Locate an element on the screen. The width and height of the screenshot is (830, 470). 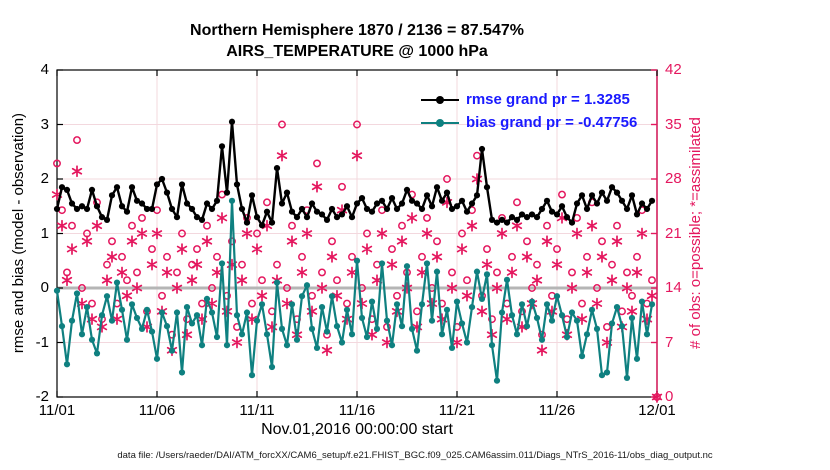
tick-label: 11/11 is located at coordinates (257, 410).